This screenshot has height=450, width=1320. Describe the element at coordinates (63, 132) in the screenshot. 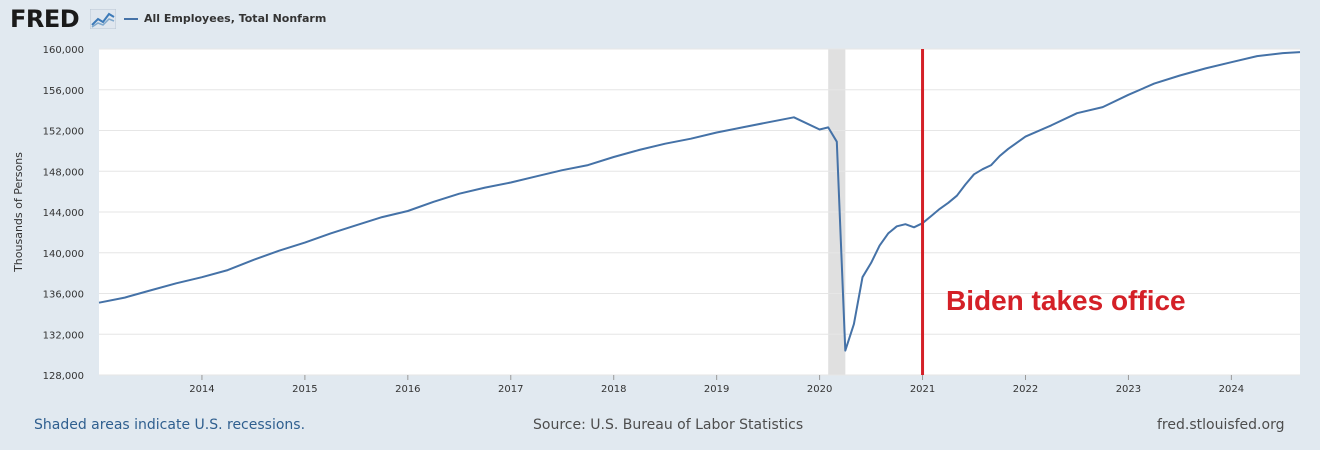

I see `y-tick-label: 152,000` at that location.